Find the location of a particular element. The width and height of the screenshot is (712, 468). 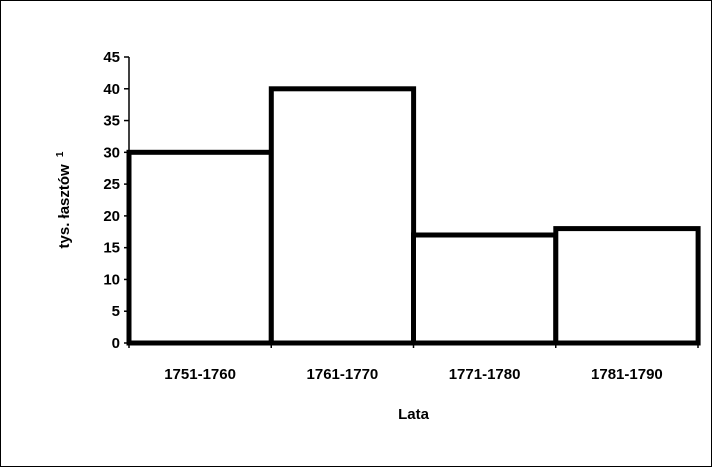

x-category-label-1751-1760: 1751-1760 is located at coordinates (200, 374).